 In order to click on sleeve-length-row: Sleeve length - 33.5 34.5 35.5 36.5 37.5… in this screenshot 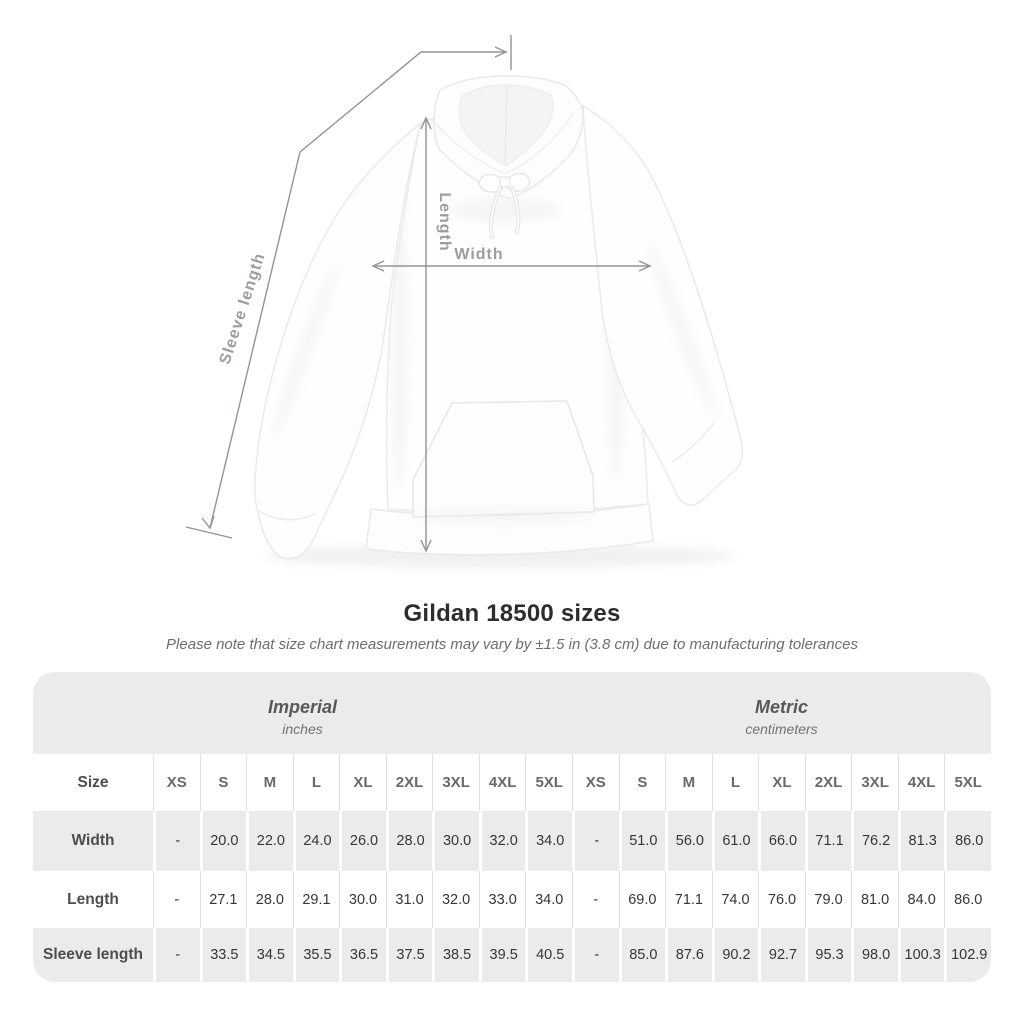, I will do `click(512, 955)`.